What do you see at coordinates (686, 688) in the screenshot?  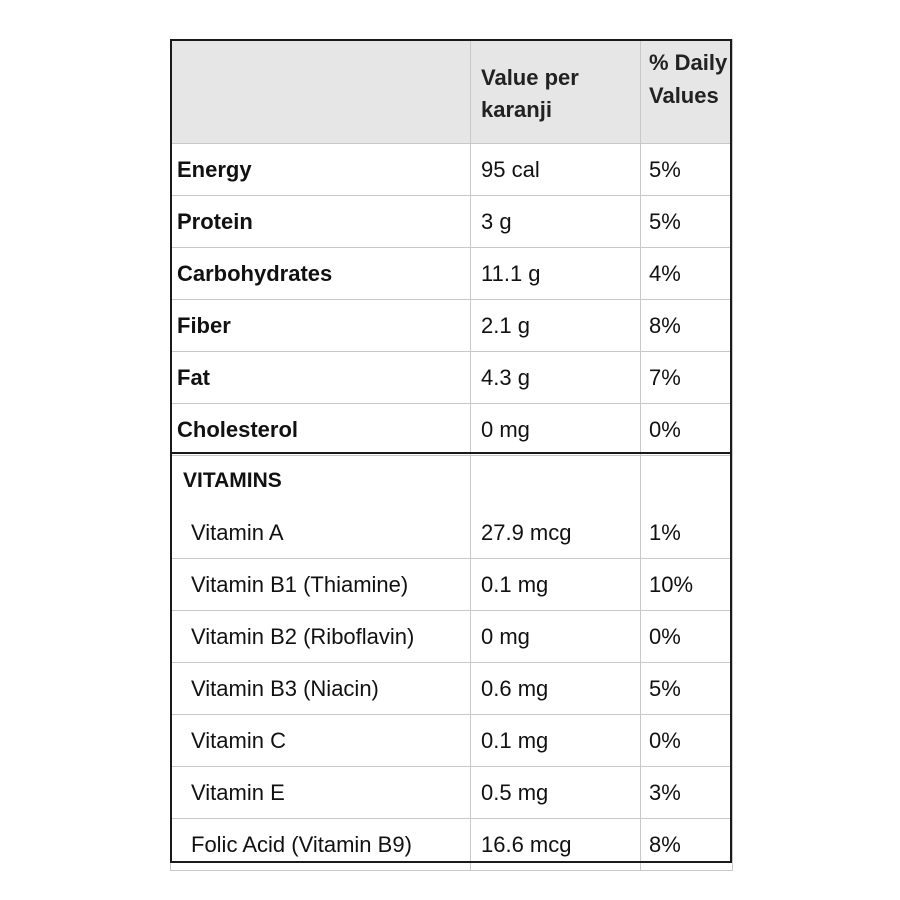 I see `vitamin-daily-value: 5%` at bounding box center [686, 688].